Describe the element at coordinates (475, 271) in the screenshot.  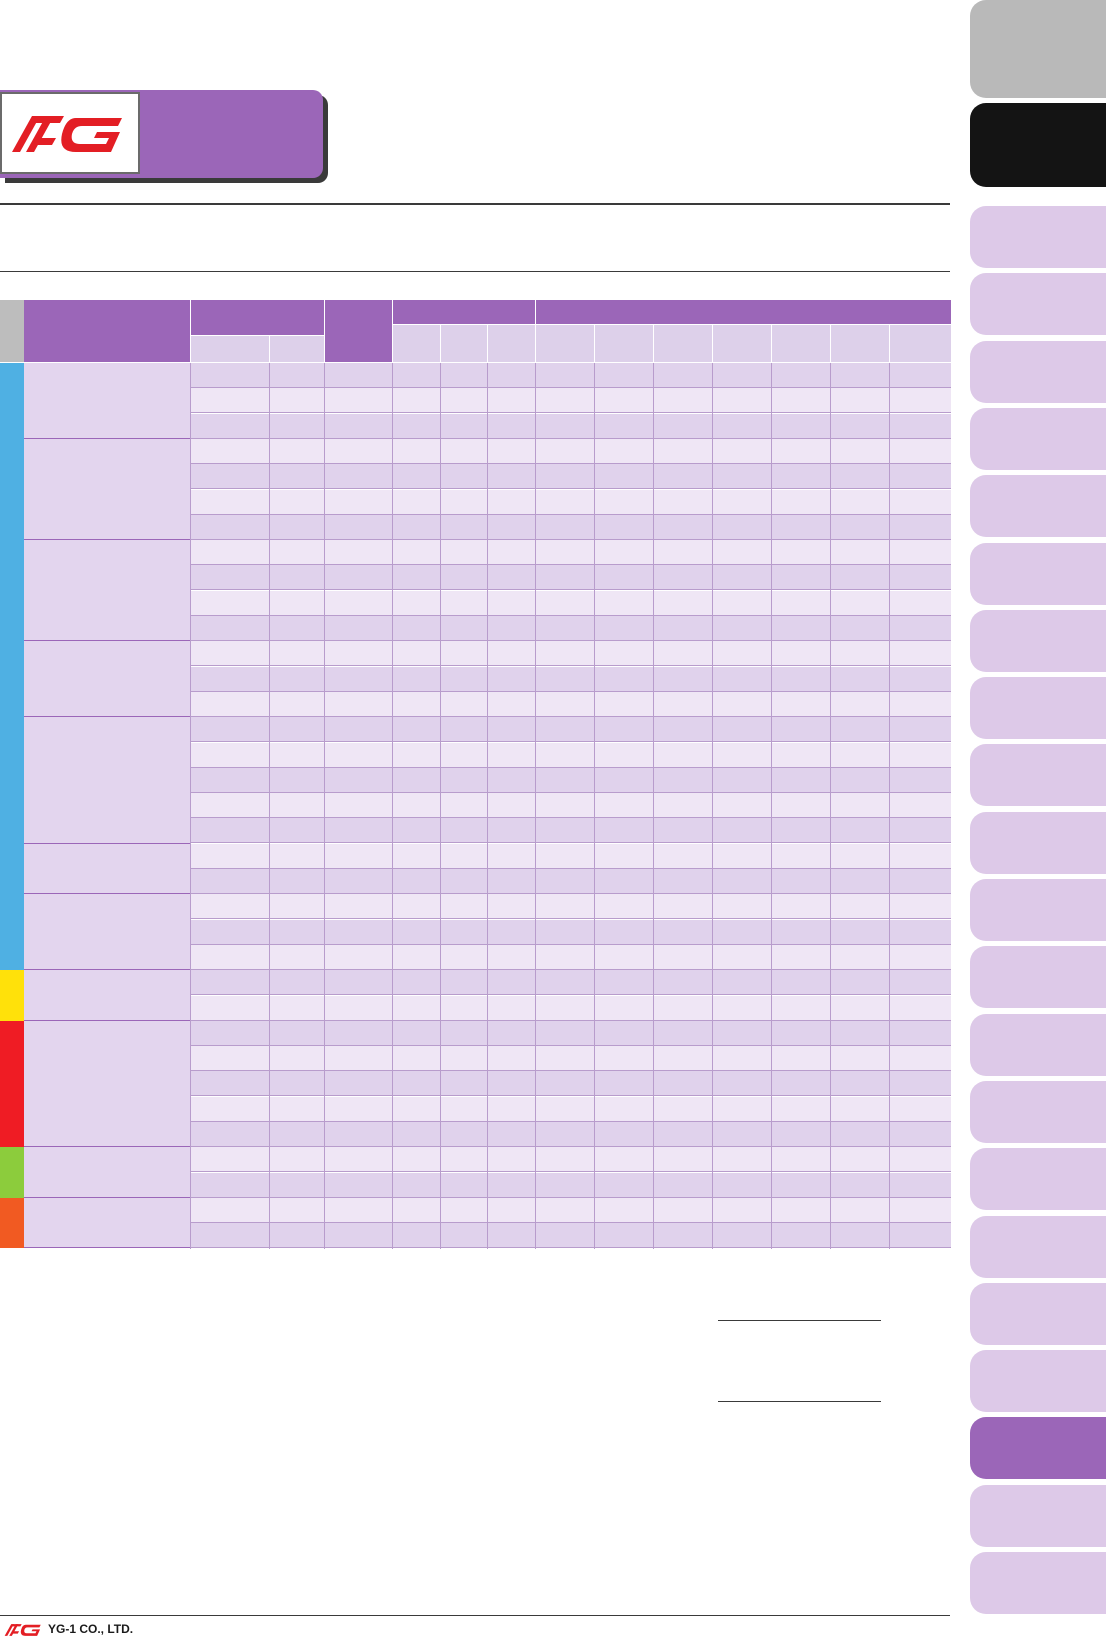
I see `subtitle-rule` at that location.